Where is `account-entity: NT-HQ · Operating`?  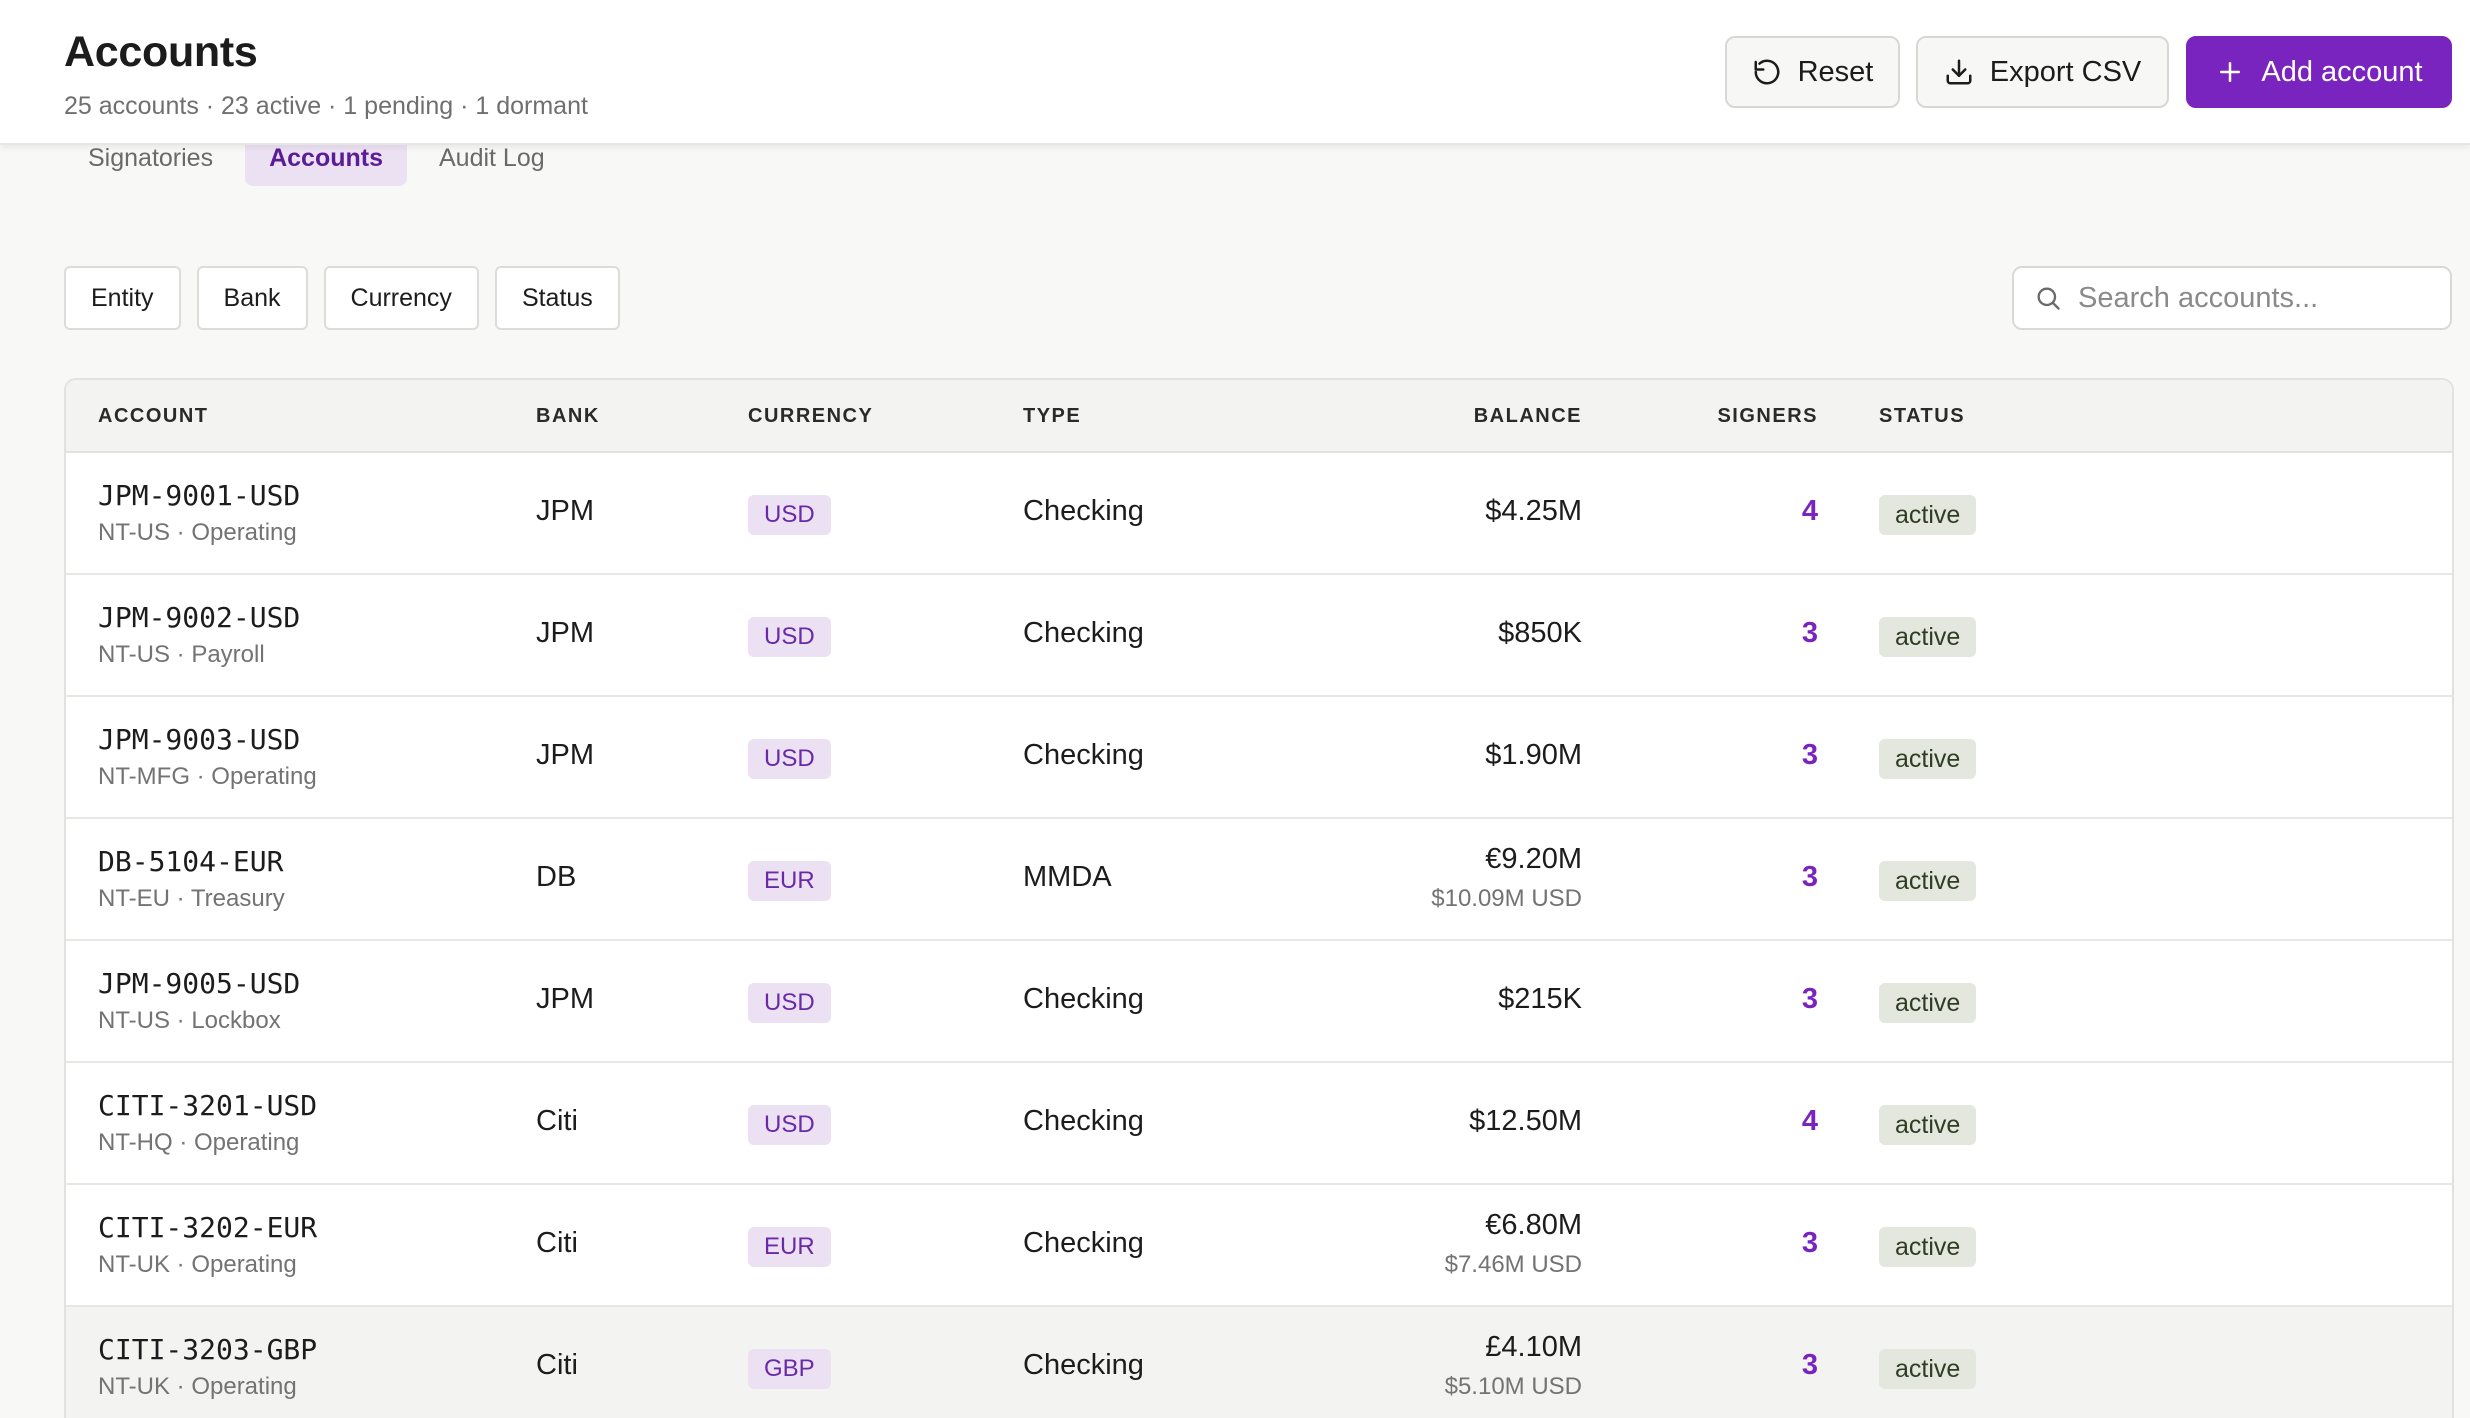 account-entity: NT-HQ · Operating is located at coordinates (199, 1142).